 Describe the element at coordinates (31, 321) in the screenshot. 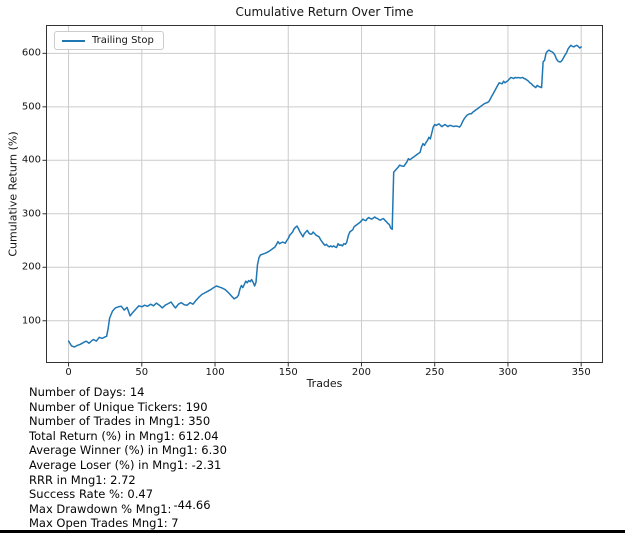

I see `y-tick-label: 100` at that location.